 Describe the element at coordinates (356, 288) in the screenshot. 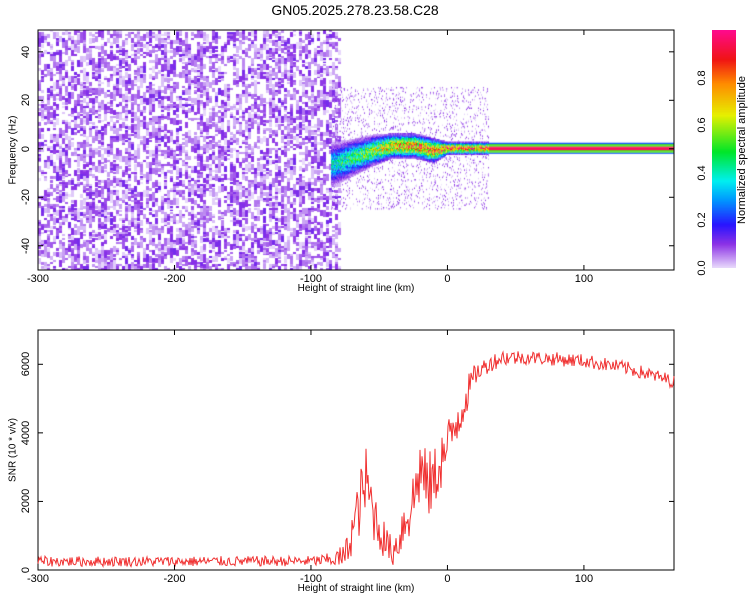

I see `top-x-axis-label: Height of straight line (km)` at that location.